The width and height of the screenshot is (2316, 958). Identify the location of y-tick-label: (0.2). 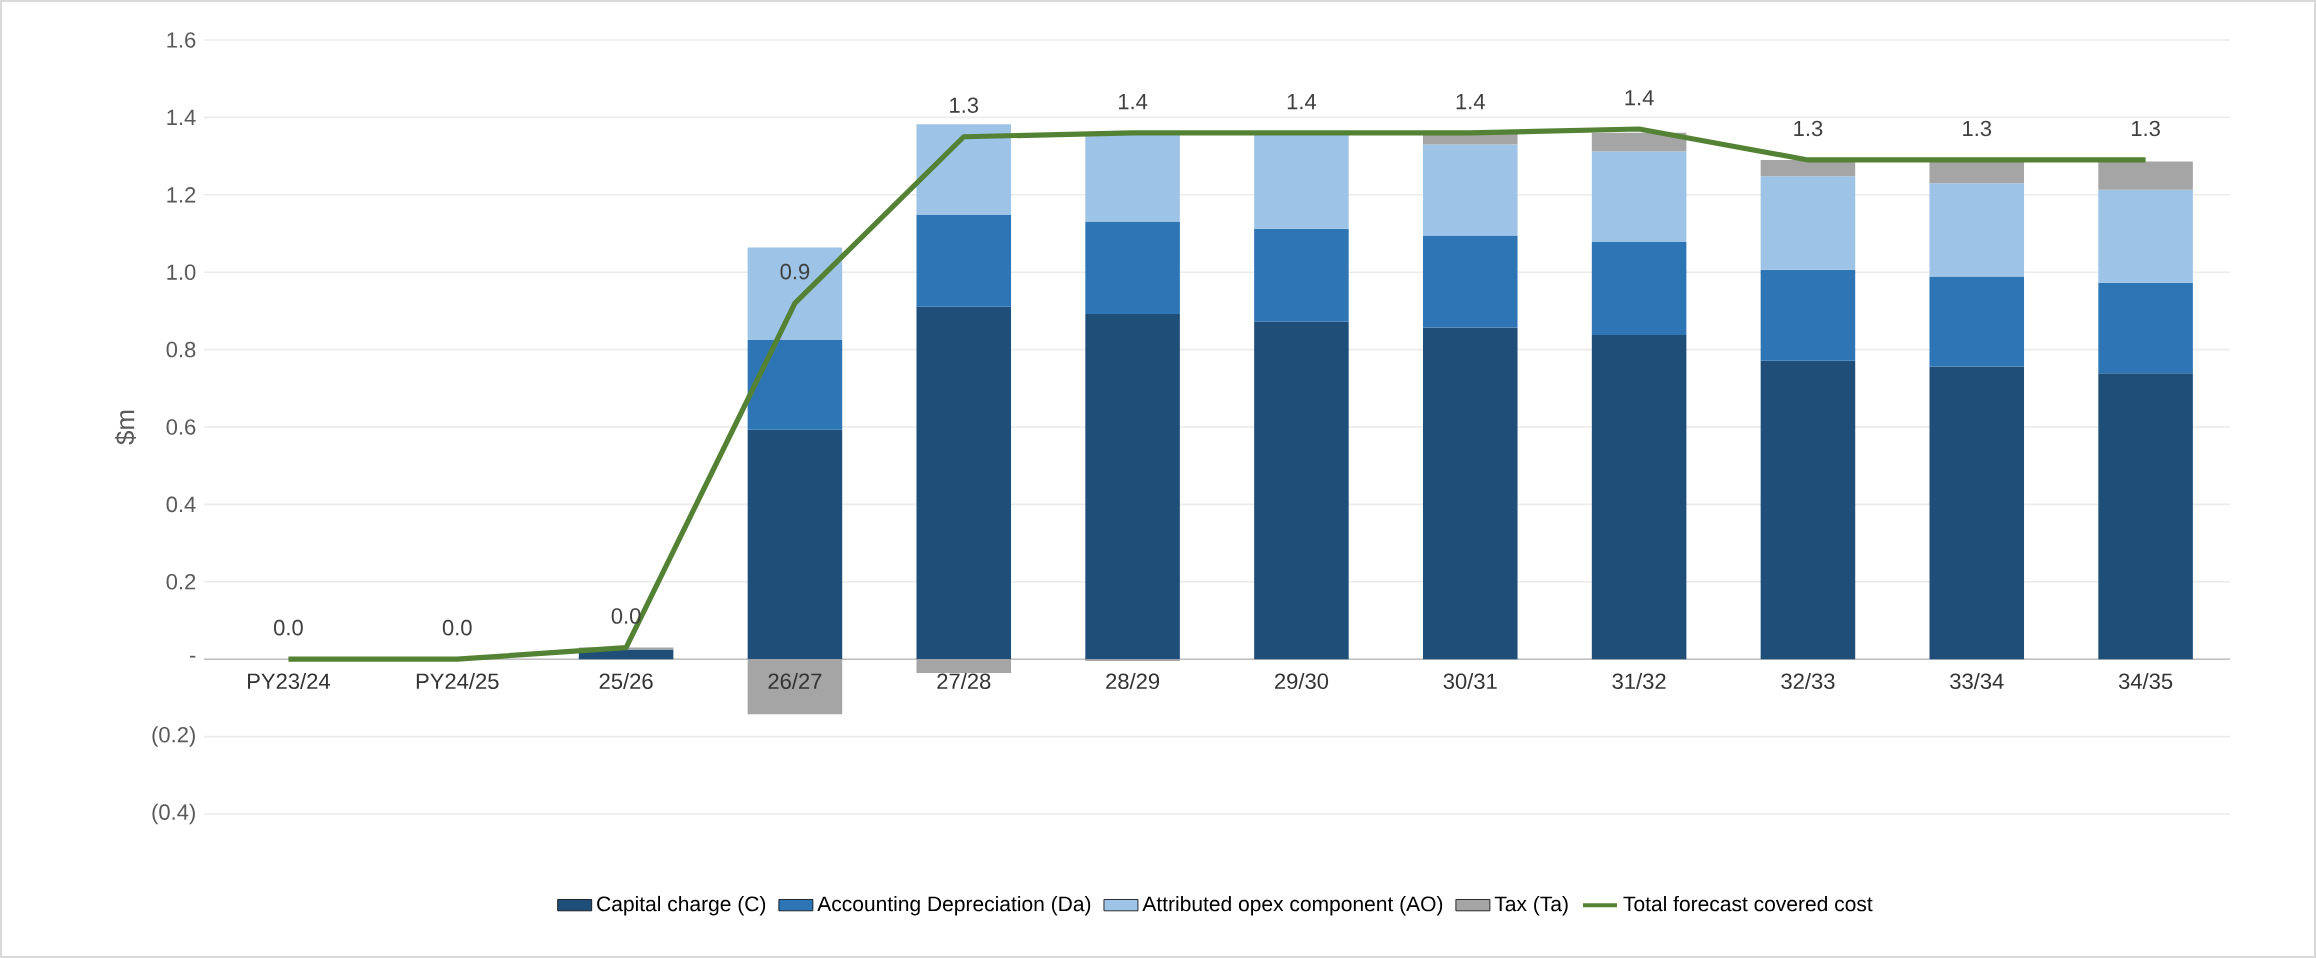
(173, 736).